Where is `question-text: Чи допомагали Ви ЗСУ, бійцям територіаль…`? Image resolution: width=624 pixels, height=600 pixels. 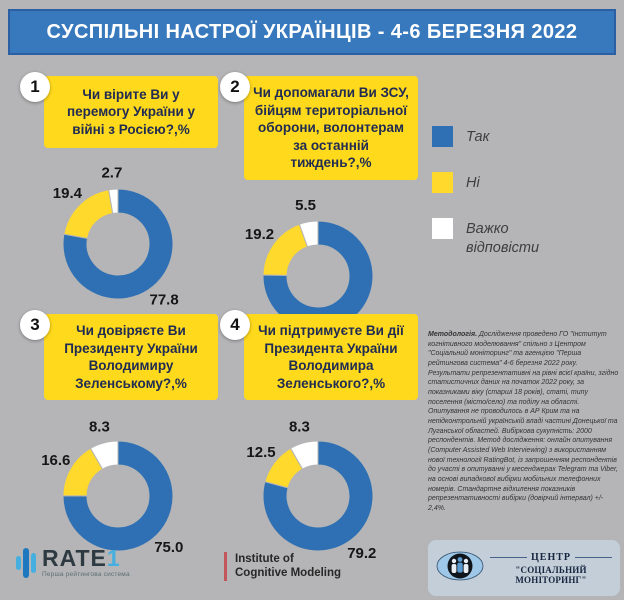 question-text: Чи допомагали Ви ЗСУ, бійцям територіаль… is located at coordinates (331, 128).